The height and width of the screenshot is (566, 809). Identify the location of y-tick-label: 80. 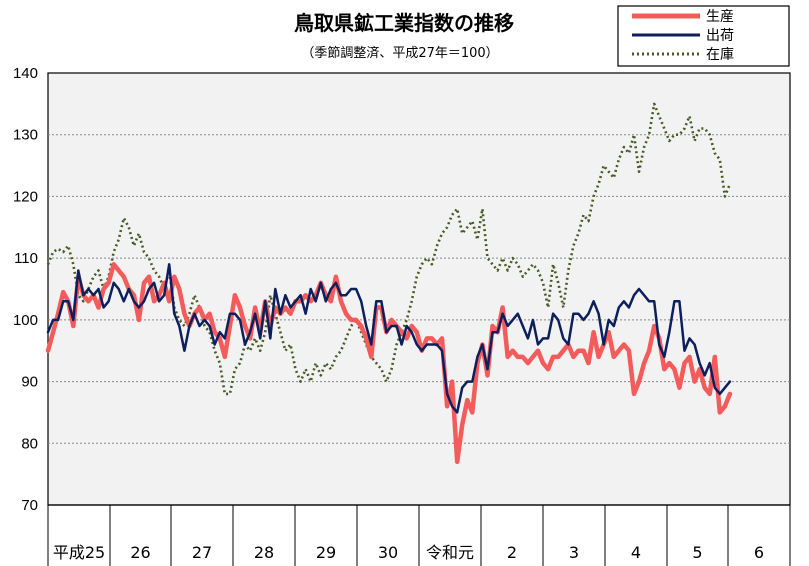
(29, 443).